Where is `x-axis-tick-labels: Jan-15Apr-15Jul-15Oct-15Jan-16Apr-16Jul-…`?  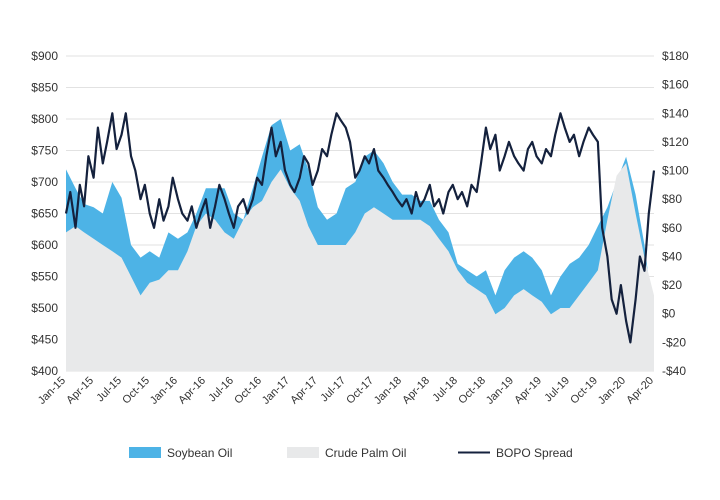 x-axis-tick-labels: Jan-15Apr-15Jul-15Oct-15Jan-16Apr-16Jul-… is located at coordinates (346, 391).